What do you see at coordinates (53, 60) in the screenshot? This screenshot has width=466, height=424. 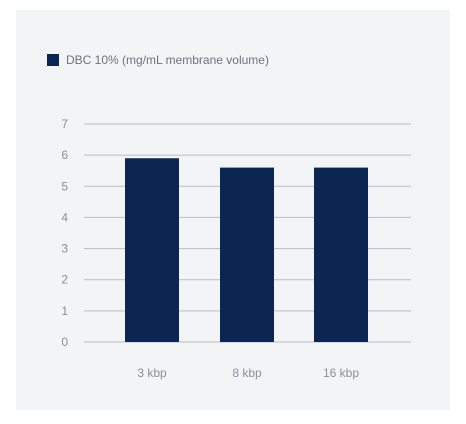 I see `legend-swatch` at bounding box center [53, 60].